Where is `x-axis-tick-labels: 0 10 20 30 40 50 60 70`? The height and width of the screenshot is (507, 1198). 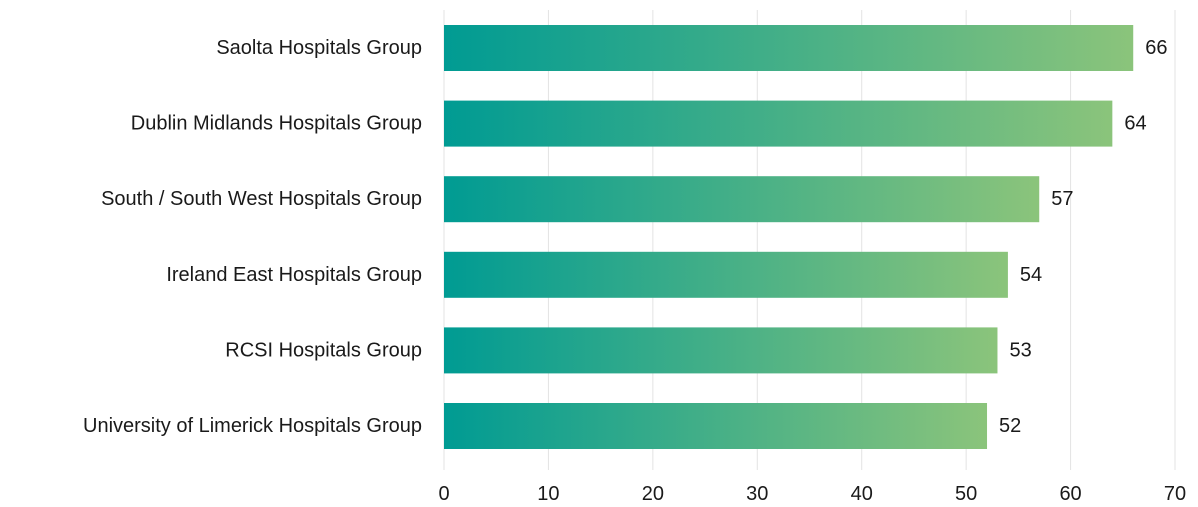 x-axis-tick-labels: 0 10 20 30 40 50 60 70 is located at coordinates (812, 494).